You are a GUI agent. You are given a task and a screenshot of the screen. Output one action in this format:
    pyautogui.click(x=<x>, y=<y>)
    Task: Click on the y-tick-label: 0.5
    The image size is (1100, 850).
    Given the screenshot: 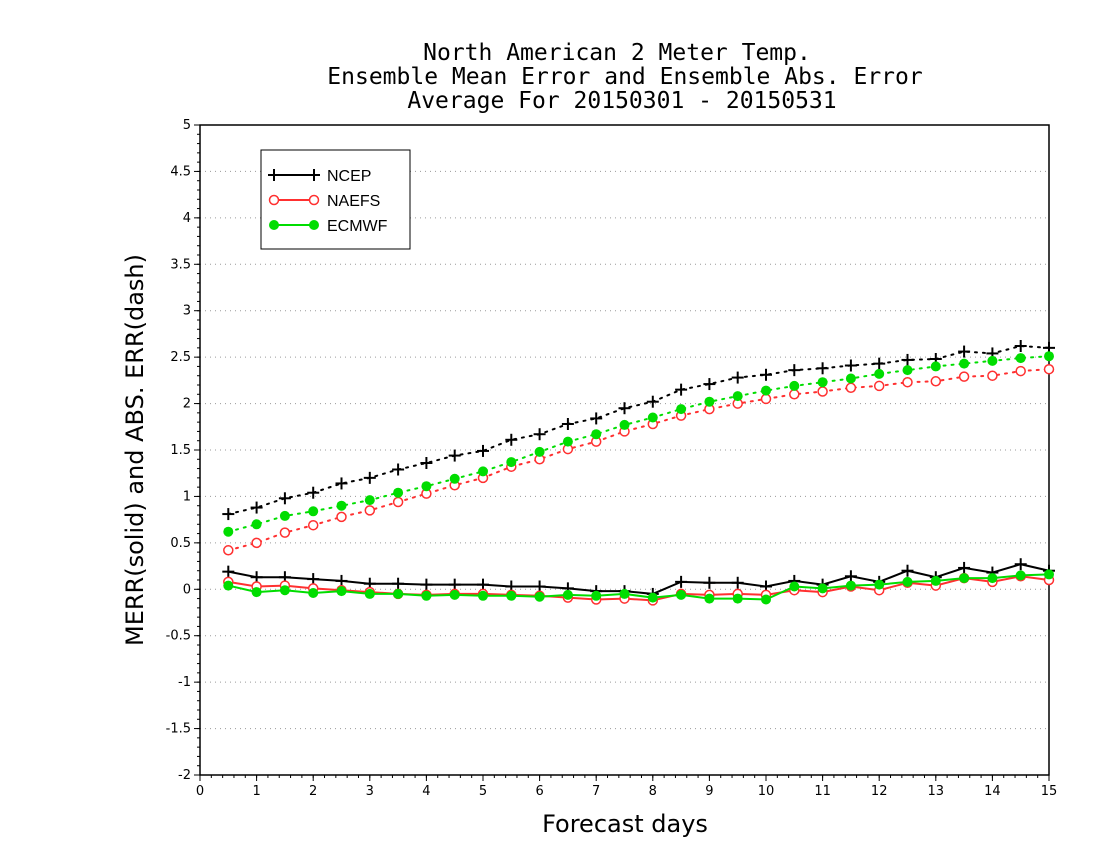 What is the action you would take?
    pyautogui.click(x=180, y=543)
    